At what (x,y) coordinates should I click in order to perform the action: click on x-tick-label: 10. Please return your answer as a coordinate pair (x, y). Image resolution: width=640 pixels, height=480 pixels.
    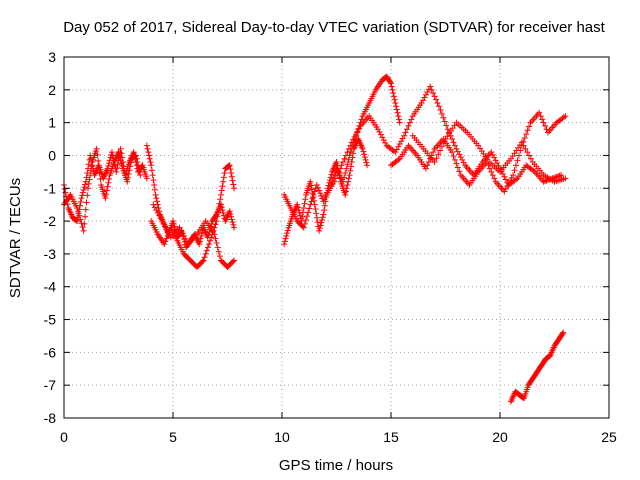
    Looking at the image, I should click on (282, 437).